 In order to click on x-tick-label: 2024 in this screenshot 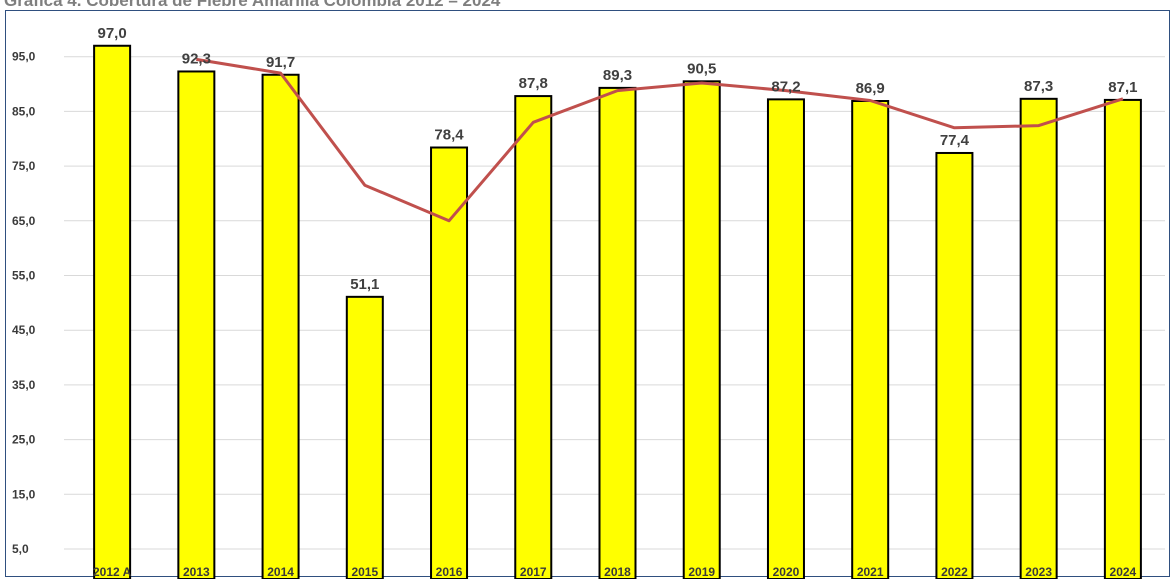, I will do `click(1123, 572)`.